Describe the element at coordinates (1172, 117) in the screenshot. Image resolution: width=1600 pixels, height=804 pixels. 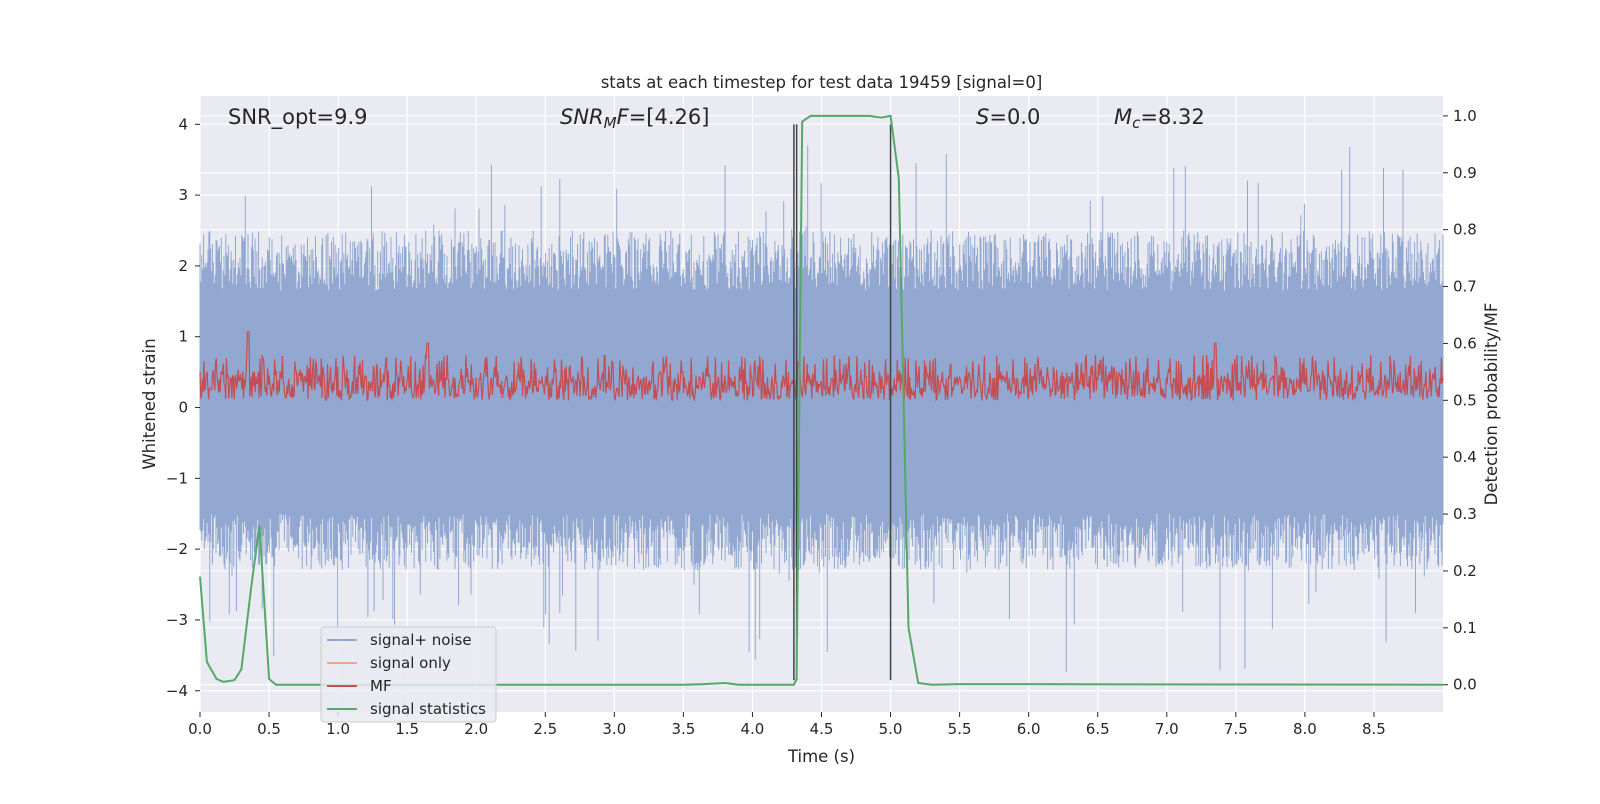
I see `mc-value: =8.32` at that location.